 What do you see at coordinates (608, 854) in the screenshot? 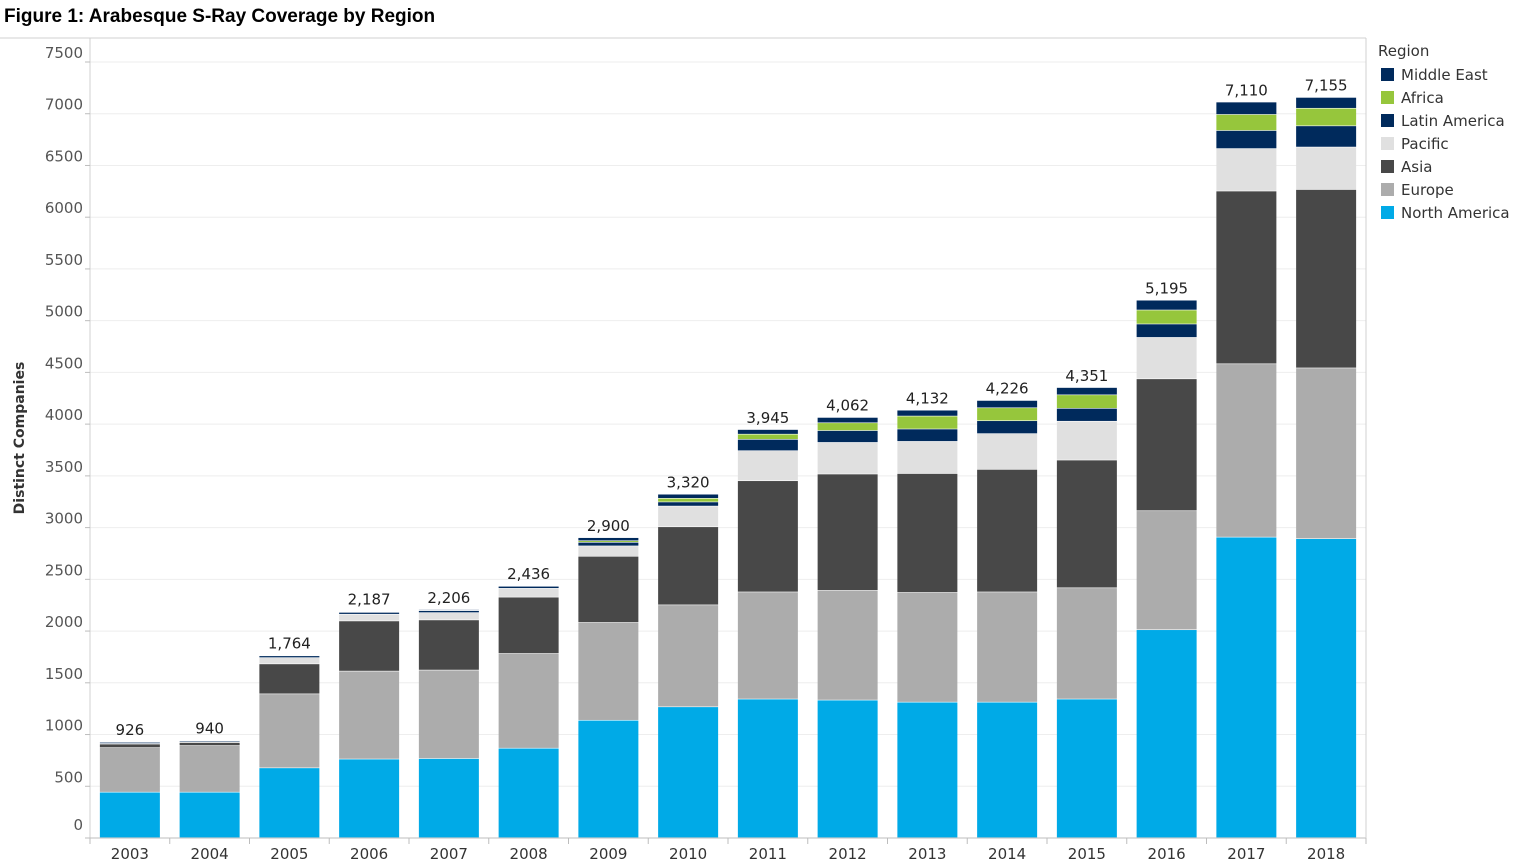
I see `x-tick-label: 2009` at bounding box center [608, 854].